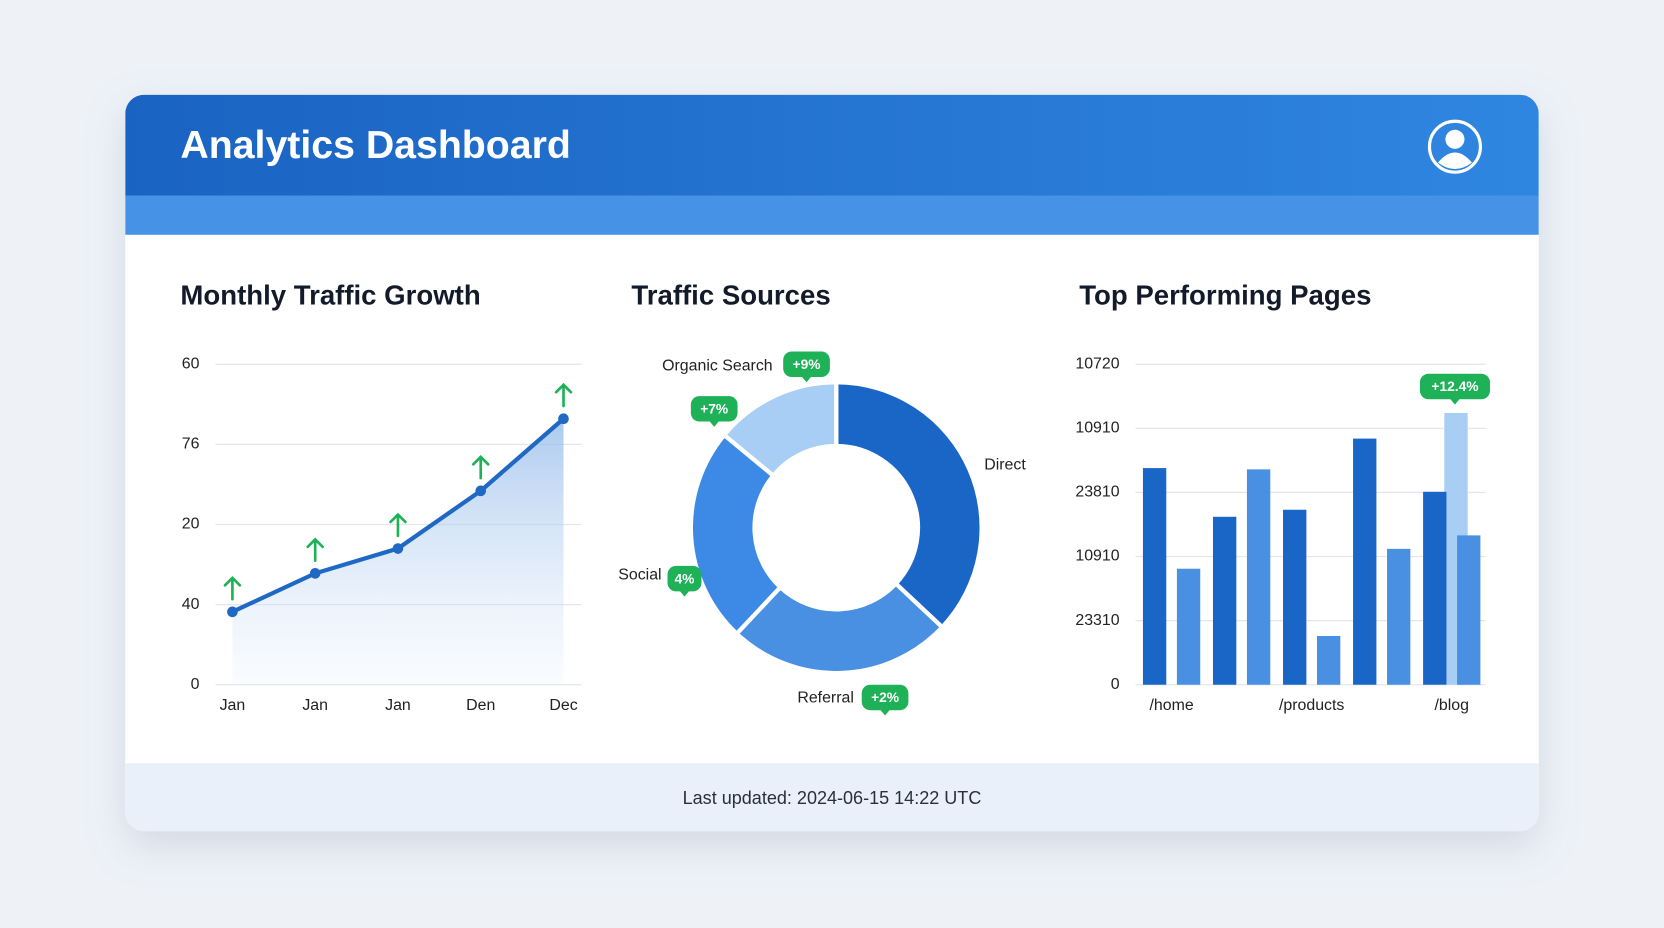 The width and height of the screenshot is (1664, 928). I want to click on last-updated: Last updated: 2024-06-15 14:22 UTC, so click(832, 798).